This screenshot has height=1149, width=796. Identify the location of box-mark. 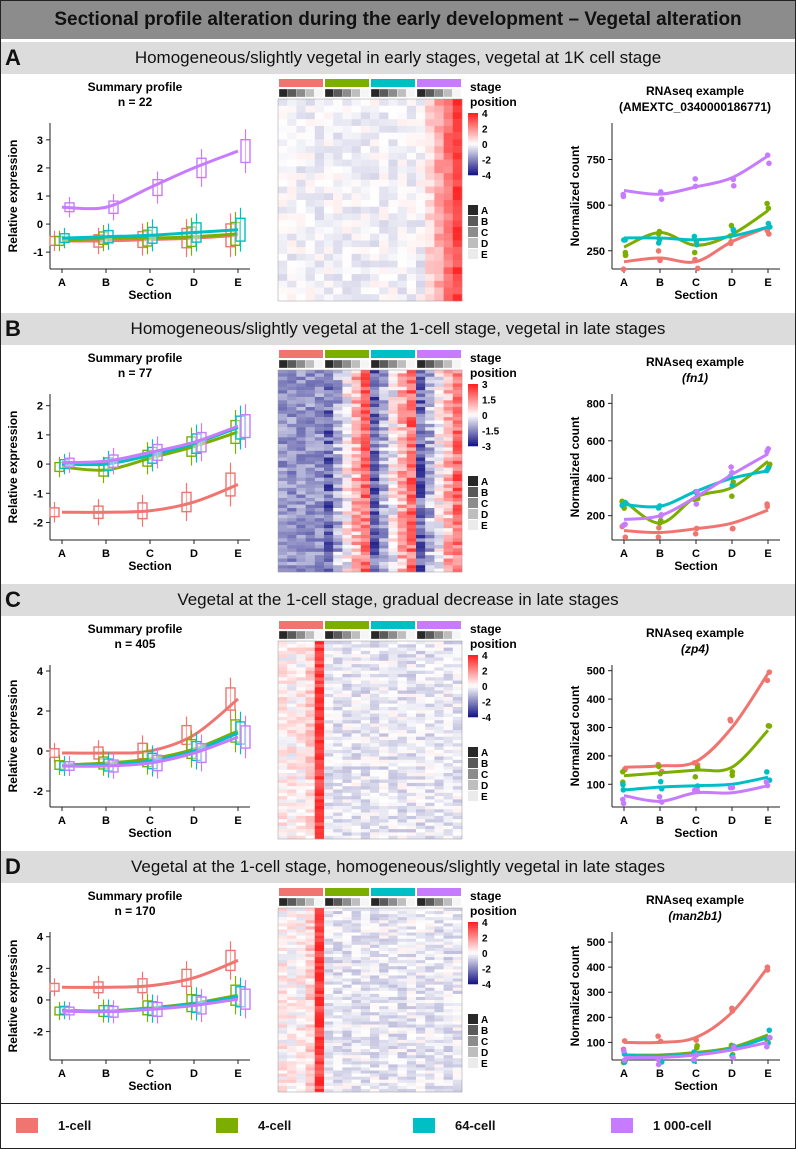
(230, 484).